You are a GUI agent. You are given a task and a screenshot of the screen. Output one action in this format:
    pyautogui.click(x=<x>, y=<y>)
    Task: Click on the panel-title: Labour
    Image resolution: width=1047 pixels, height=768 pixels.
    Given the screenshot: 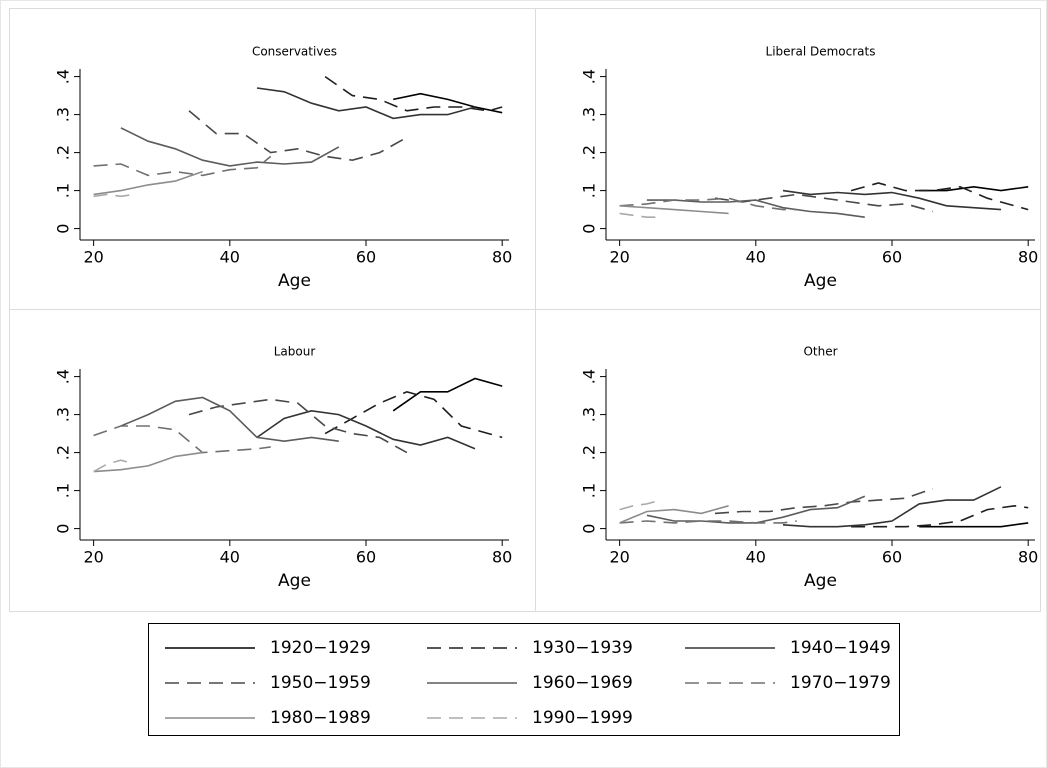 What is the action you would take?
    pyautogui.click(x=295, y=352)
    